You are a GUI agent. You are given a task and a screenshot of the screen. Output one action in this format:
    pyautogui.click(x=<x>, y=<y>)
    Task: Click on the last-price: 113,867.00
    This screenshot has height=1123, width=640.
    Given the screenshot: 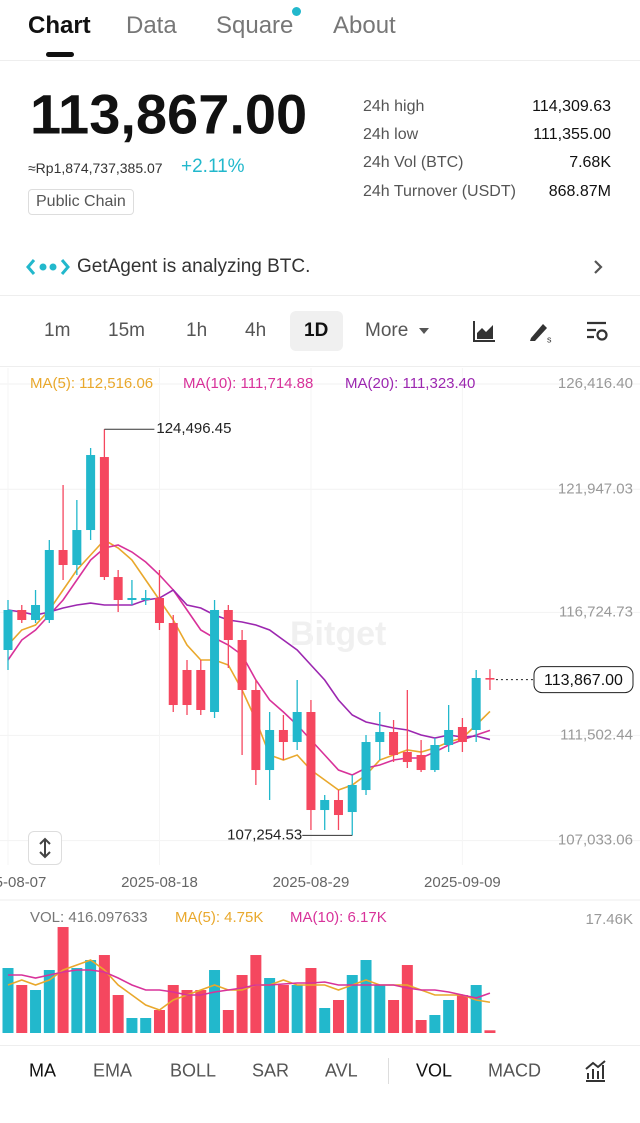 What is the action you would take?
    pyautogui.click(x=169, y=114)
    